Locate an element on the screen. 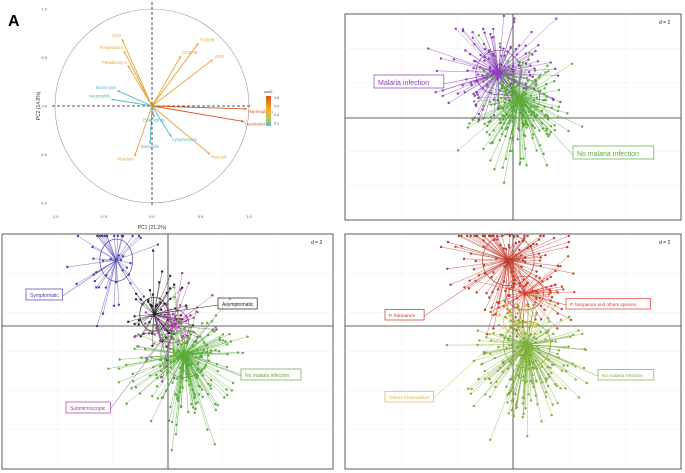  group-label-box is located at coordinates (404, 315).